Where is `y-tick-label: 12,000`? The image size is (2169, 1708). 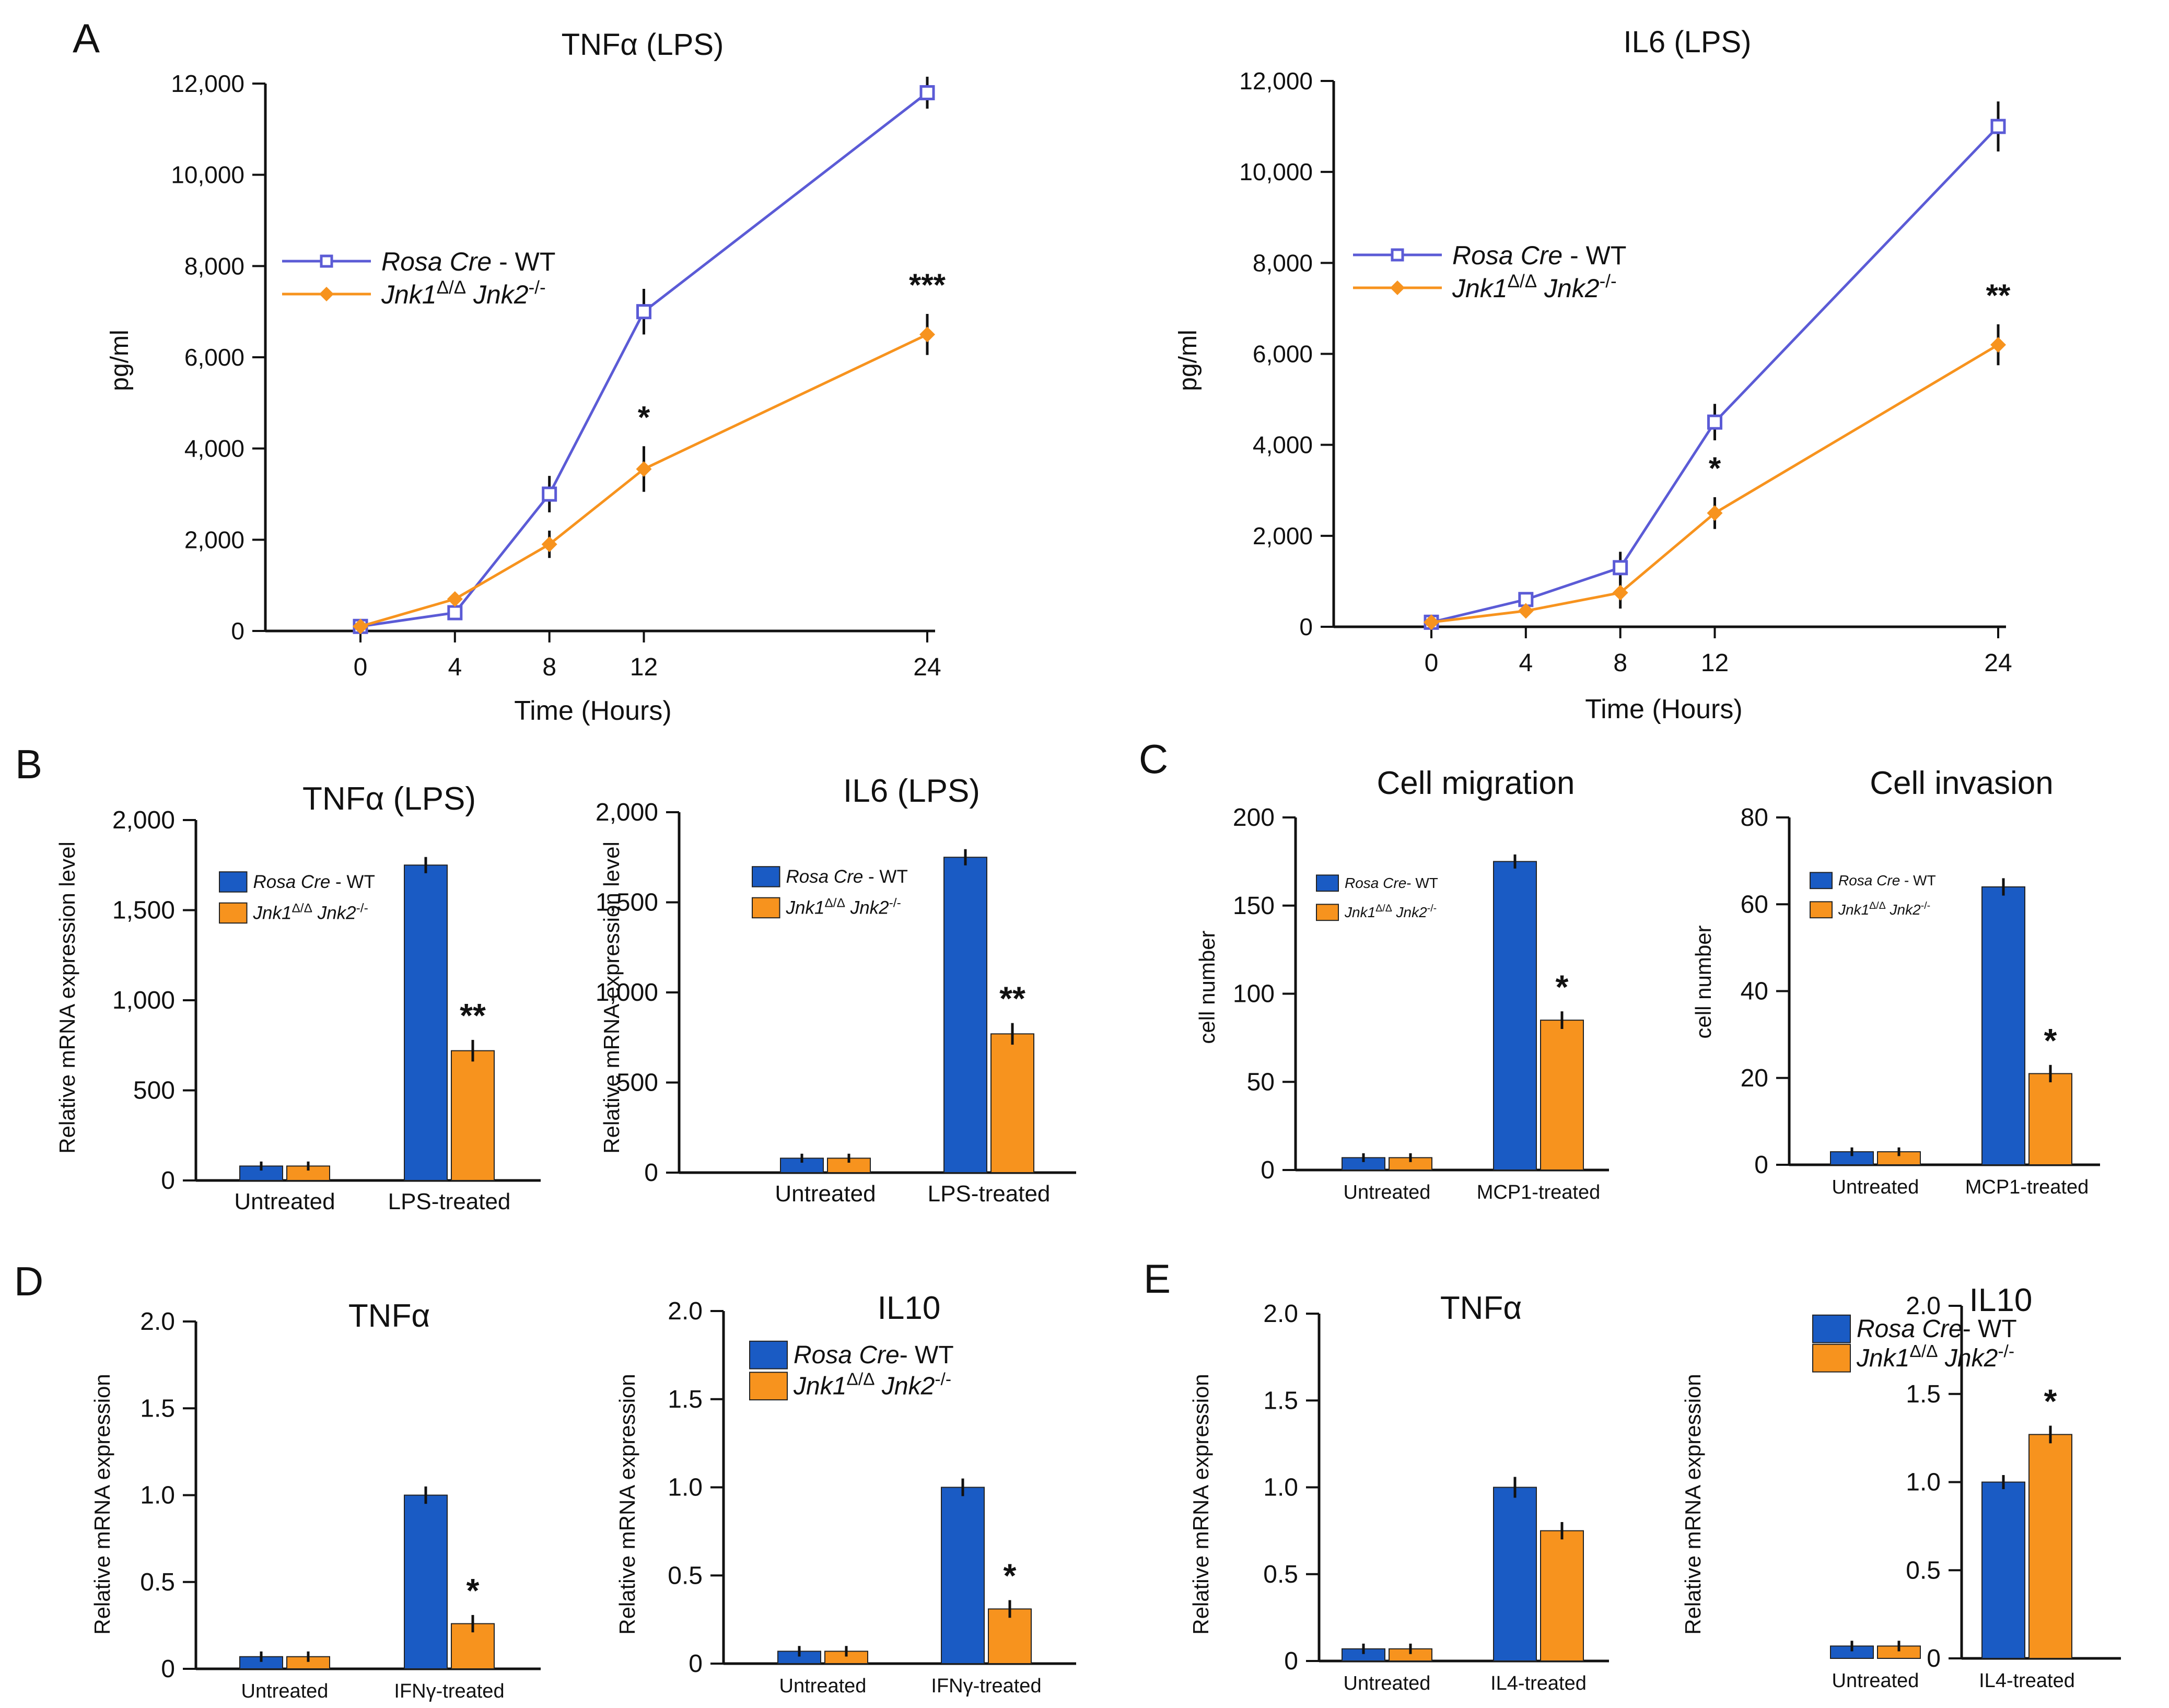 y-tick-label: 12,000 is located at coordinates (208, 83).